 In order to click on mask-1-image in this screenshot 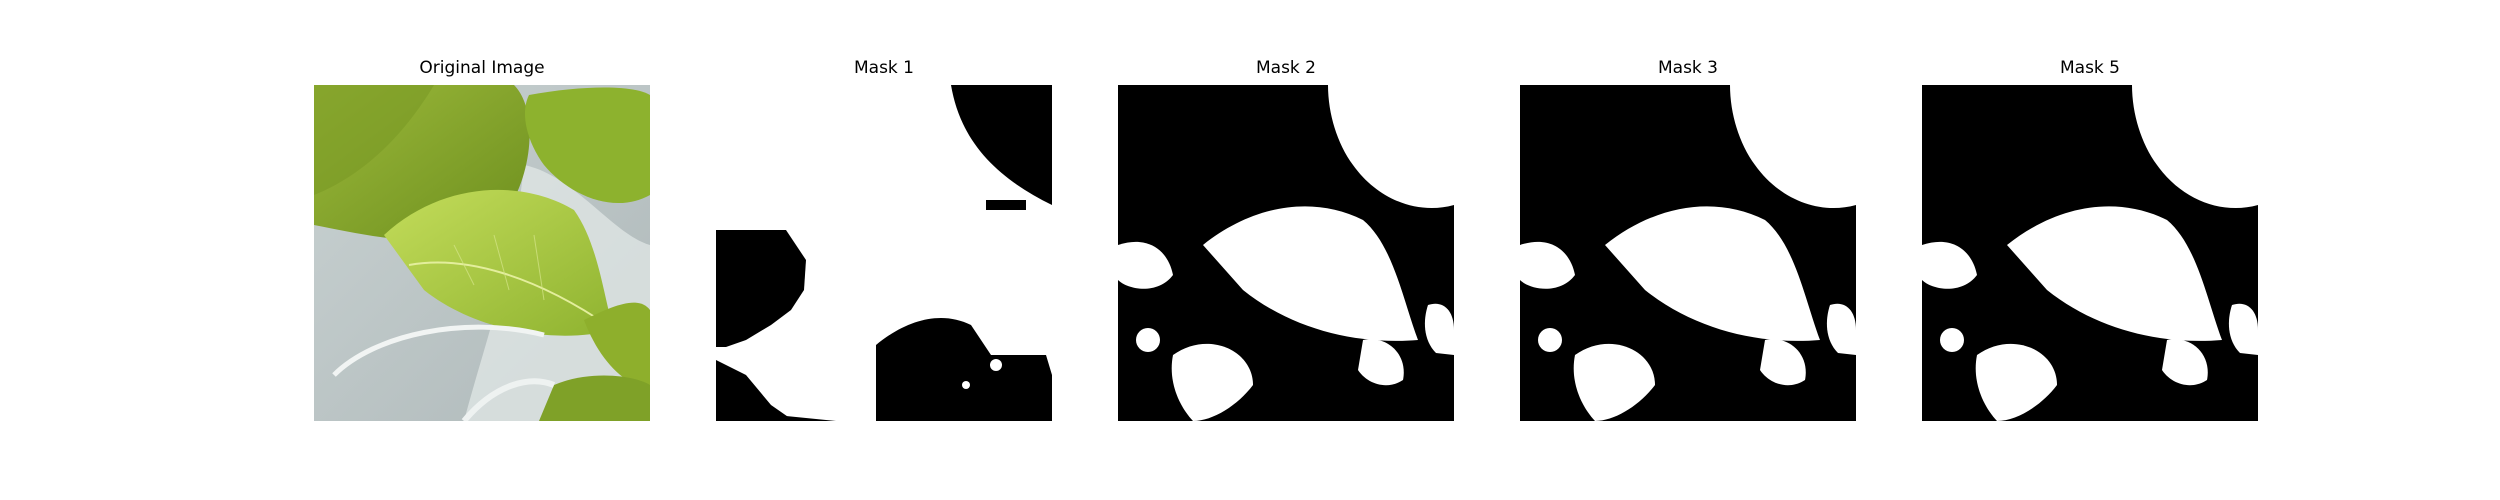, I will do `click(884, 253)`.